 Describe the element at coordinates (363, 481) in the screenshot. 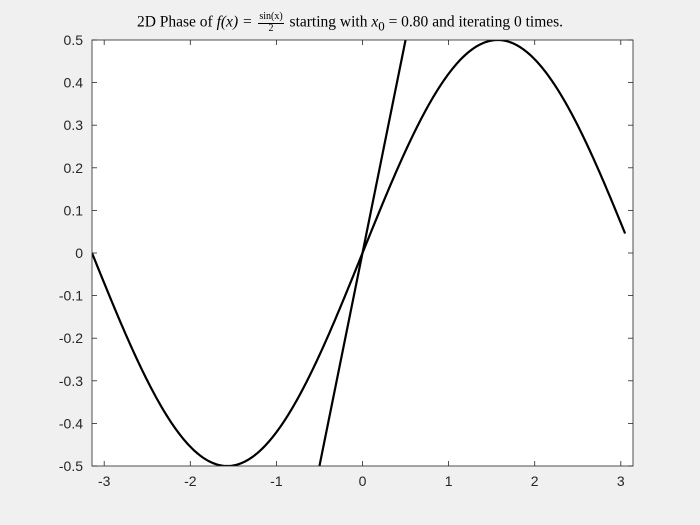

I see `x-tick-label: 0` at that location.